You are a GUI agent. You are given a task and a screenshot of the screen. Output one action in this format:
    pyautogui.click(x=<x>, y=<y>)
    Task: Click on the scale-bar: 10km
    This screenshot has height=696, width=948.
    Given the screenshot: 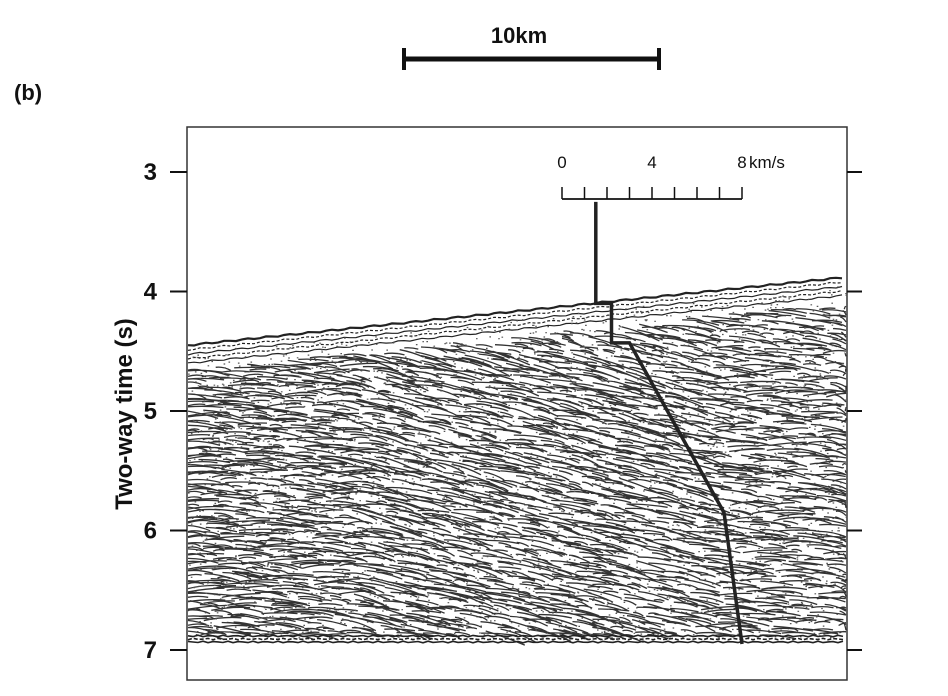 What is the action you would take?
    pyautogui.click(x=531, y=46)
    